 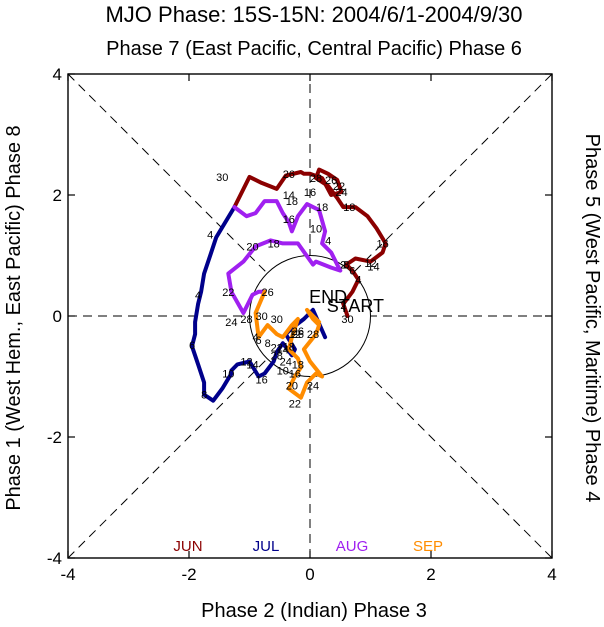 I want to click on point-label-sep: 20, so click(x=292, y=387).